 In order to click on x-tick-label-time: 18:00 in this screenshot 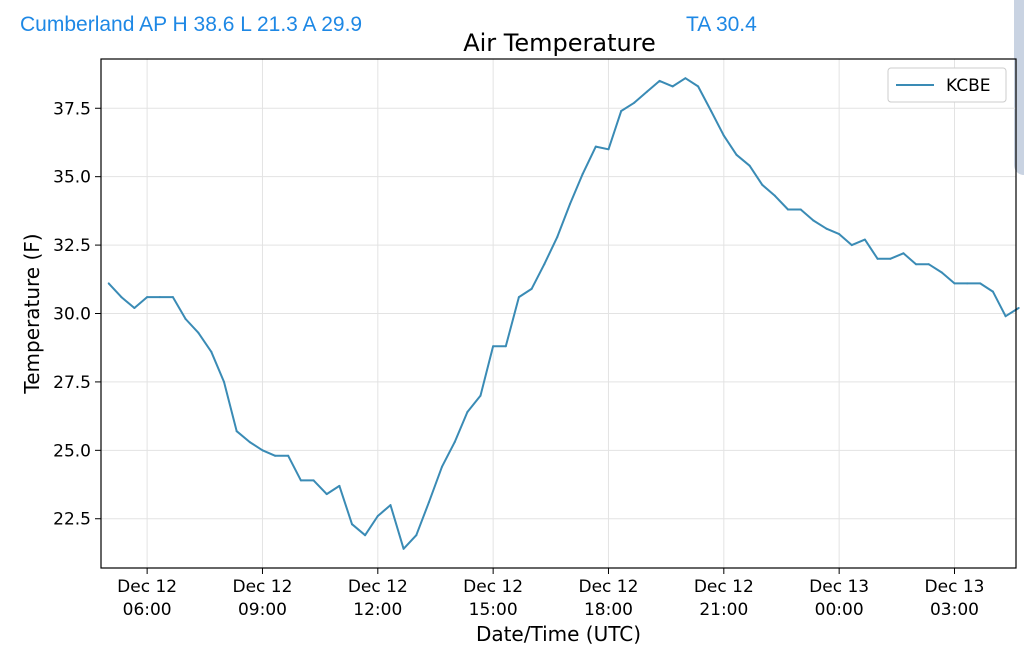, I will do `click(608, 610)`.